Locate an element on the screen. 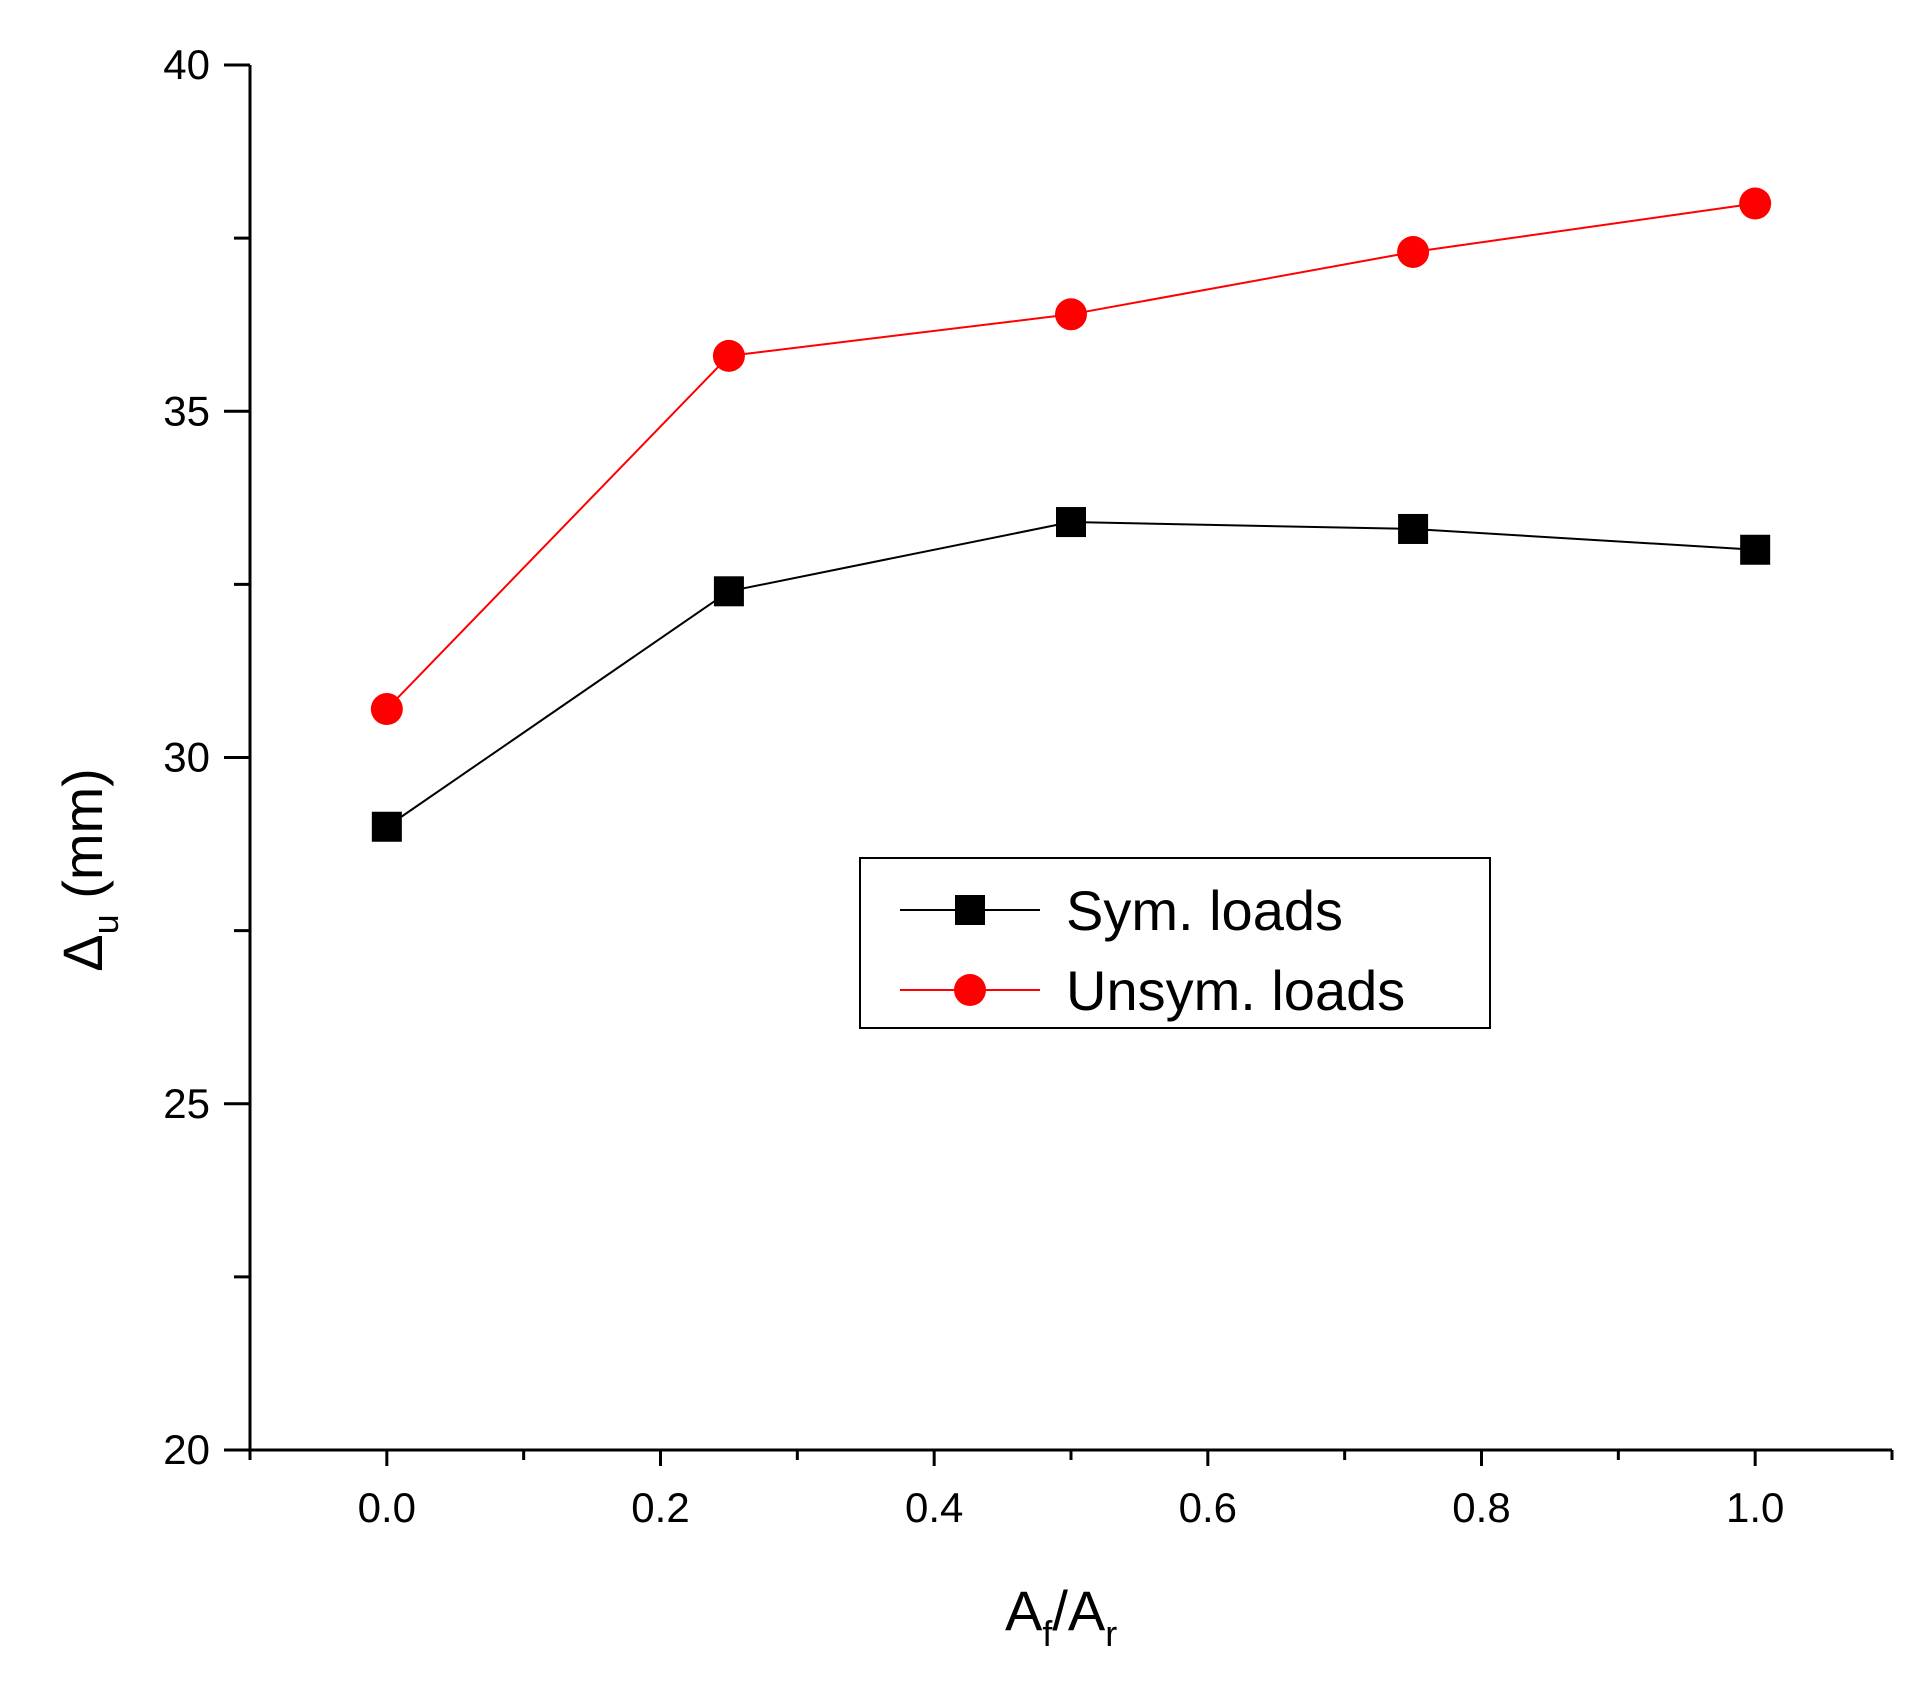  x-axis-title-main: A is located at coordinates (1024, 1610).